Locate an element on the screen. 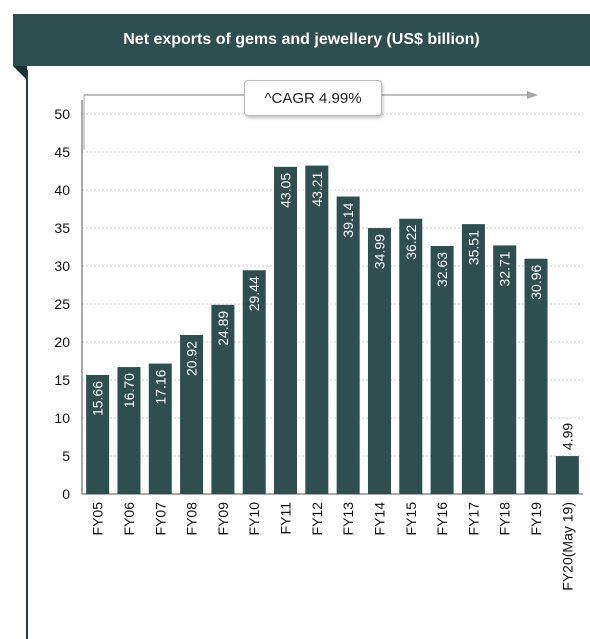 The height and width of the screenshot is (639, 590). y-tick-label: 45 is located at coordinates (62, 152).